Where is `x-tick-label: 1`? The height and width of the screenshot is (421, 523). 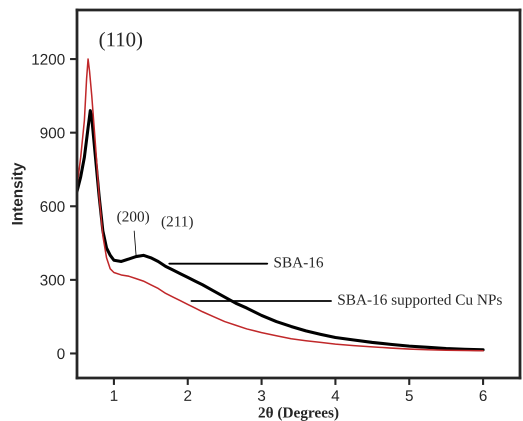 x-tick-label: 1 is located at coordinates (114, 395).